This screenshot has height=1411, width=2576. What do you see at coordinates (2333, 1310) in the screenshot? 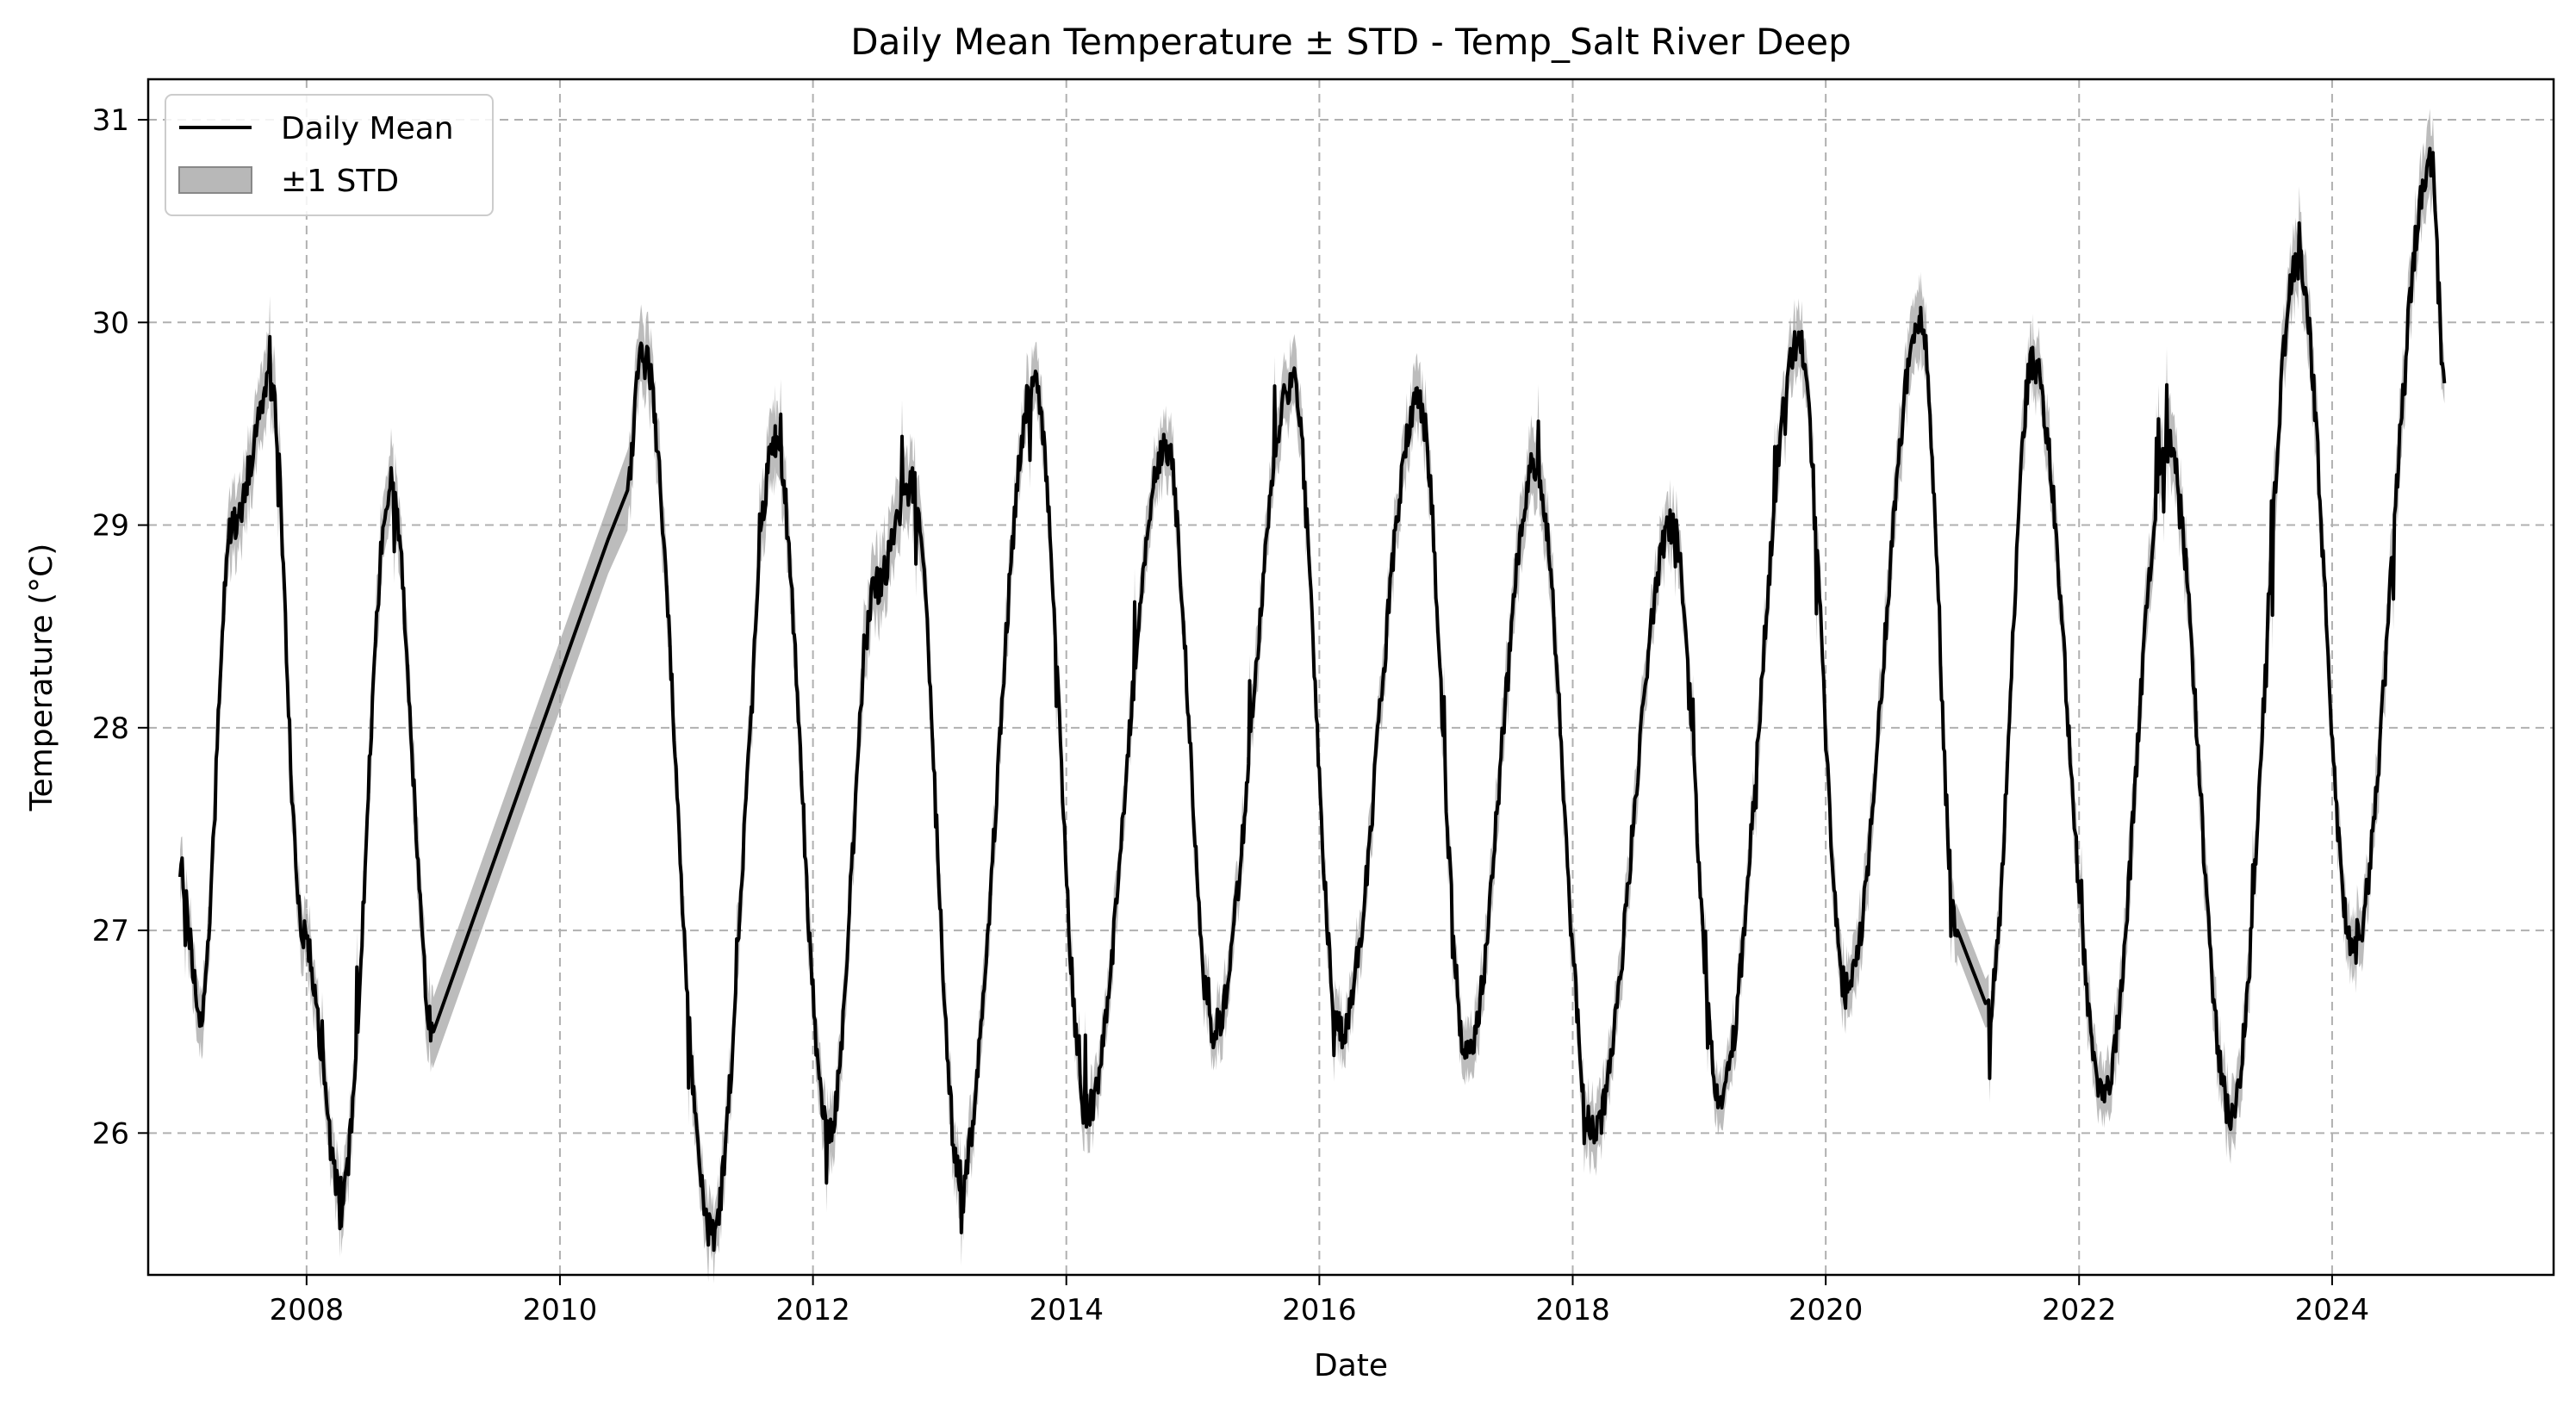
I see `x-tick-label: 2024` at bounding box center [2333, 1310].